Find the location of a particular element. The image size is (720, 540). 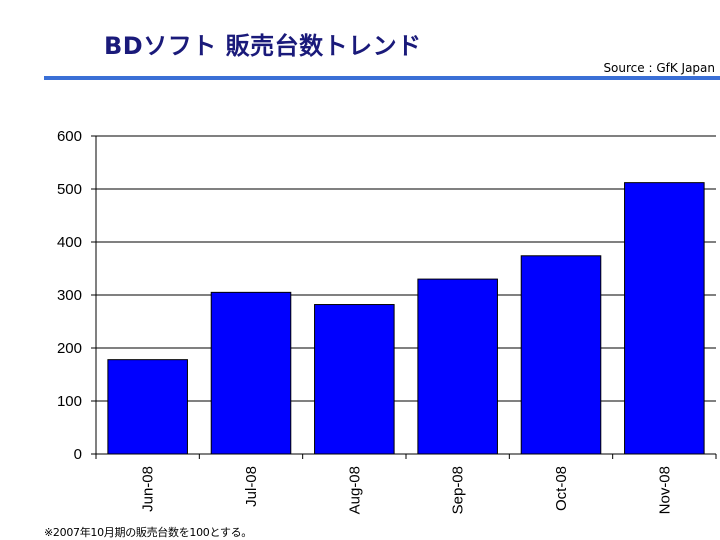

x-tick-label-Oct-08: Oct-08 is located at coordinates (561, 488).